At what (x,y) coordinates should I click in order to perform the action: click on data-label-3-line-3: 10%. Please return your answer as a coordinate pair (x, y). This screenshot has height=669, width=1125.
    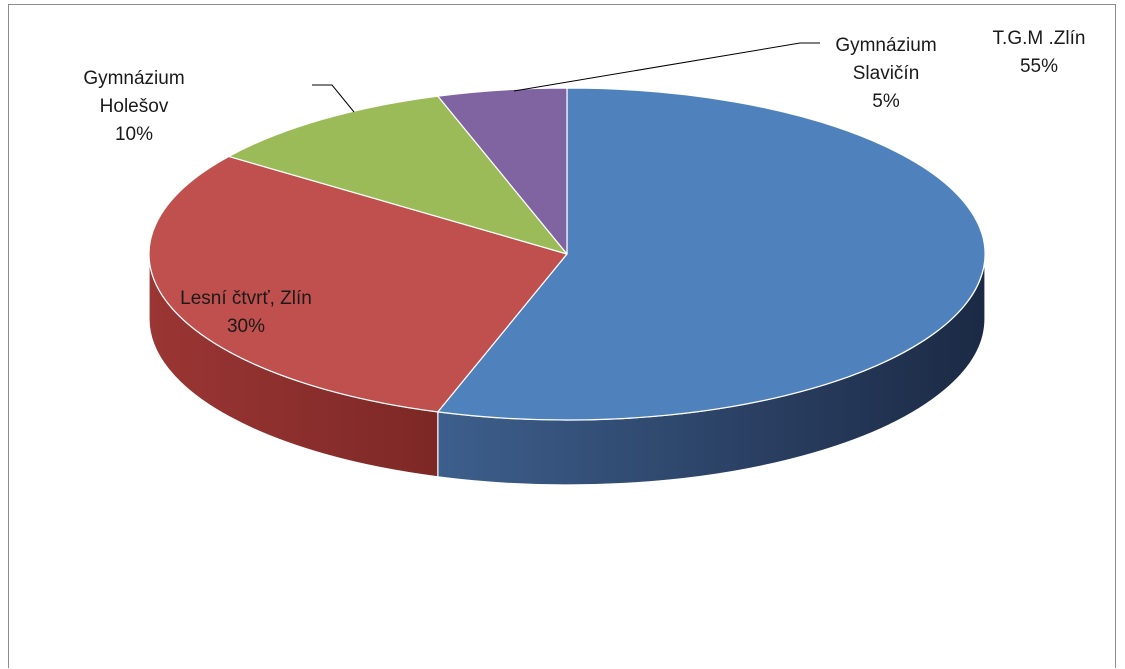
    Looking at the image, I should click on (134, 134).